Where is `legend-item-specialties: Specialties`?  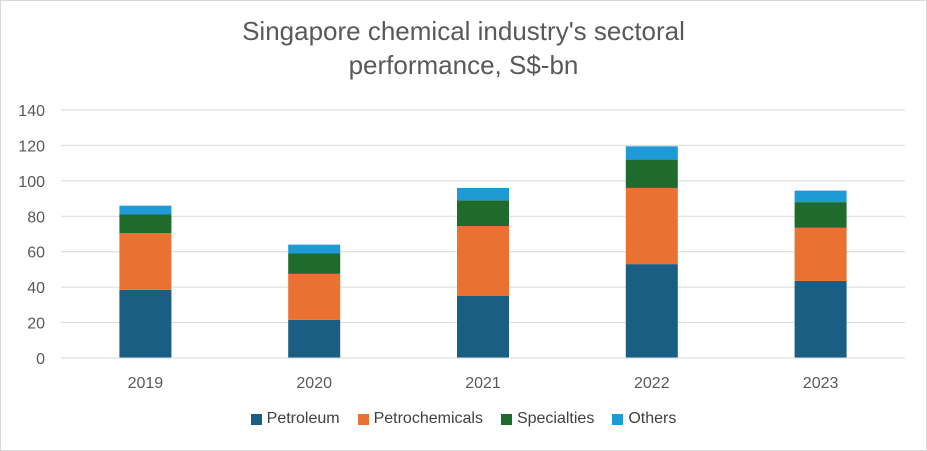
legend-item-specialties: Specialties is located at coordinates (547, 419).